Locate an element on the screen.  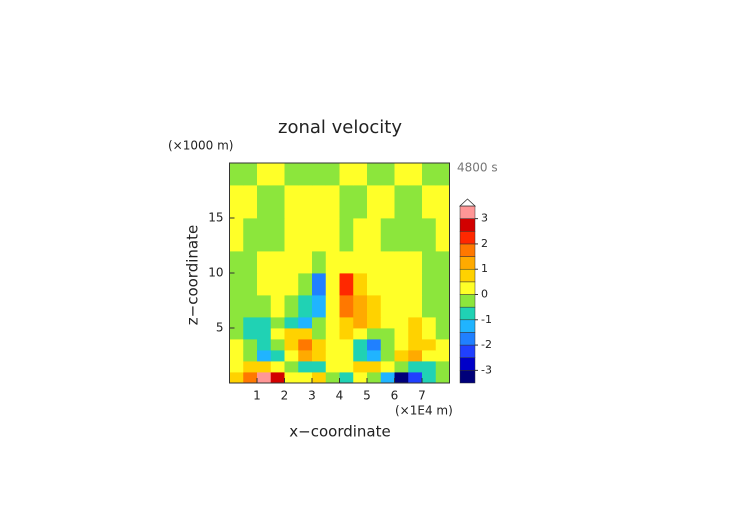
y-unit: (×1000 m) is located at coordinates (200, 146).